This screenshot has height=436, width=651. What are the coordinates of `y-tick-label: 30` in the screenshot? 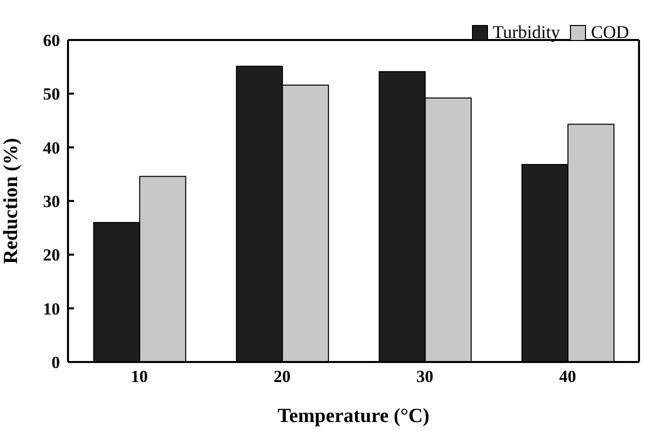 It's located at (51, 202).